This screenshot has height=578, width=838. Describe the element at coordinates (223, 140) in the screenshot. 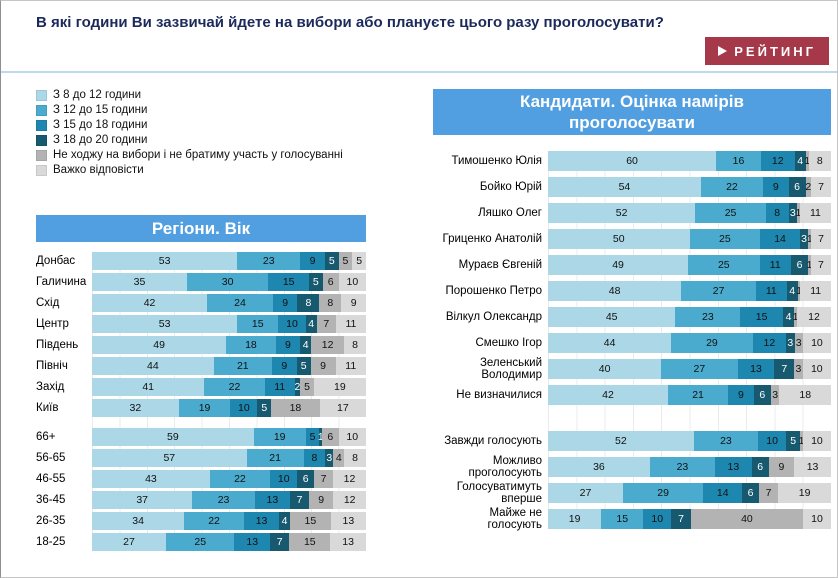

I see `legend-item: З 18 до 20 години` at that location.